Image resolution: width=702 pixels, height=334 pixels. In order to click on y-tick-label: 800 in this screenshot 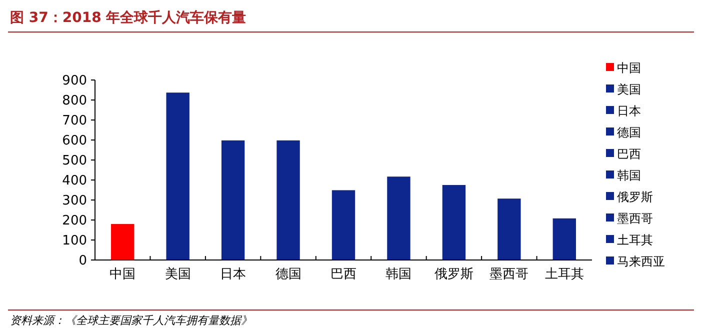, I will do `click(74, 101)`.